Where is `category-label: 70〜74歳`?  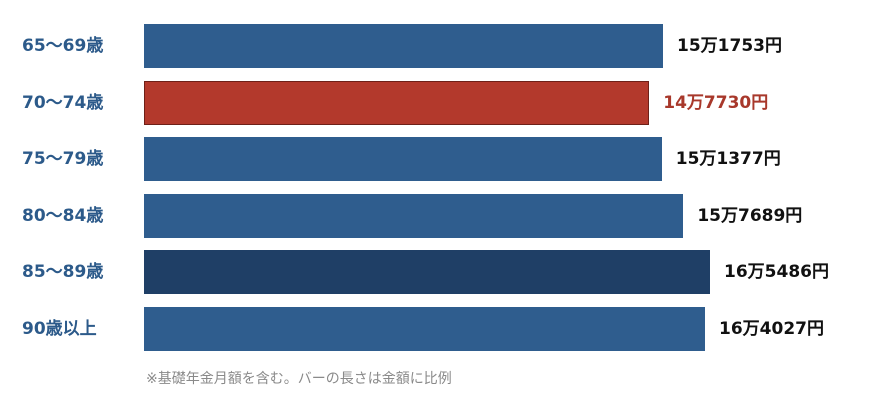 category-label: 70〜74歳 is located at coordinates (63, 102).